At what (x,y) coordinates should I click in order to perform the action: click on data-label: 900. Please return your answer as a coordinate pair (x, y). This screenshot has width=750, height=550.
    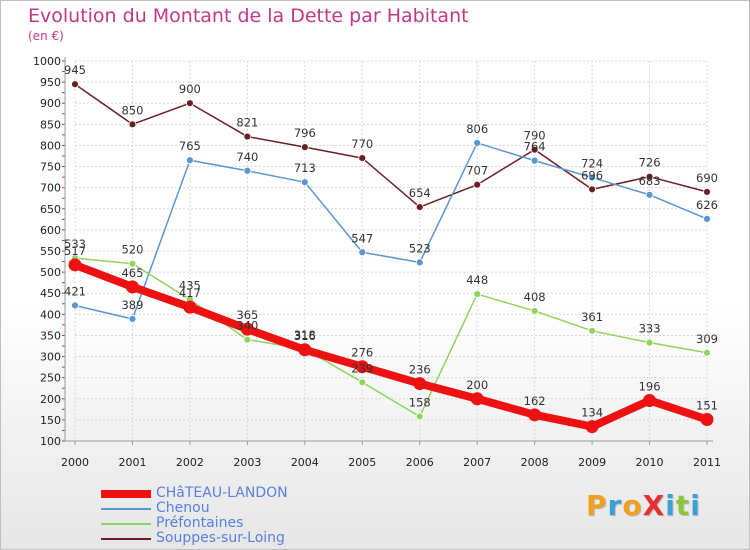
    Looking at the image, I should click on (190, 89).